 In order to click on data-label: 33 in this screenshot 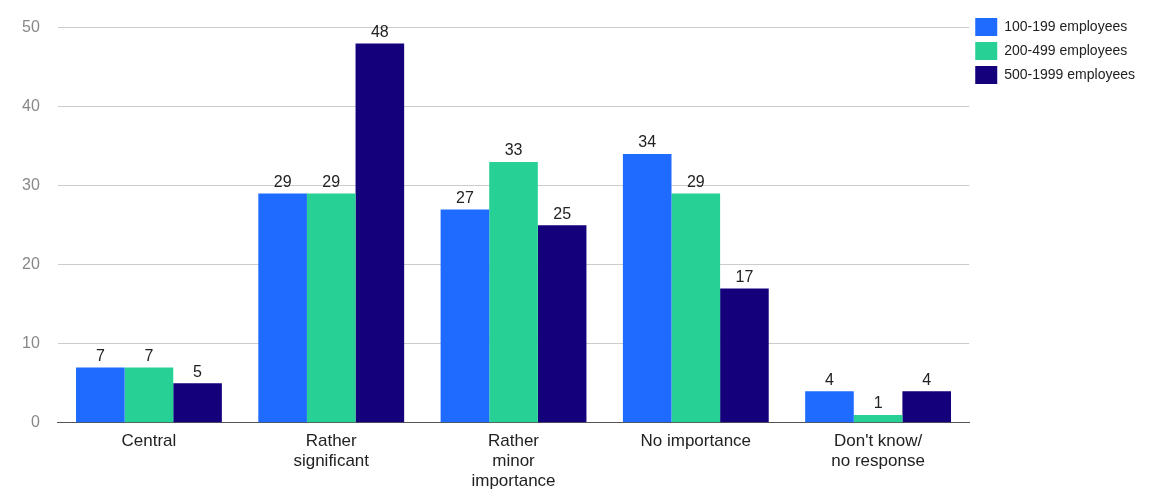, I will do `click(513, 150)`.